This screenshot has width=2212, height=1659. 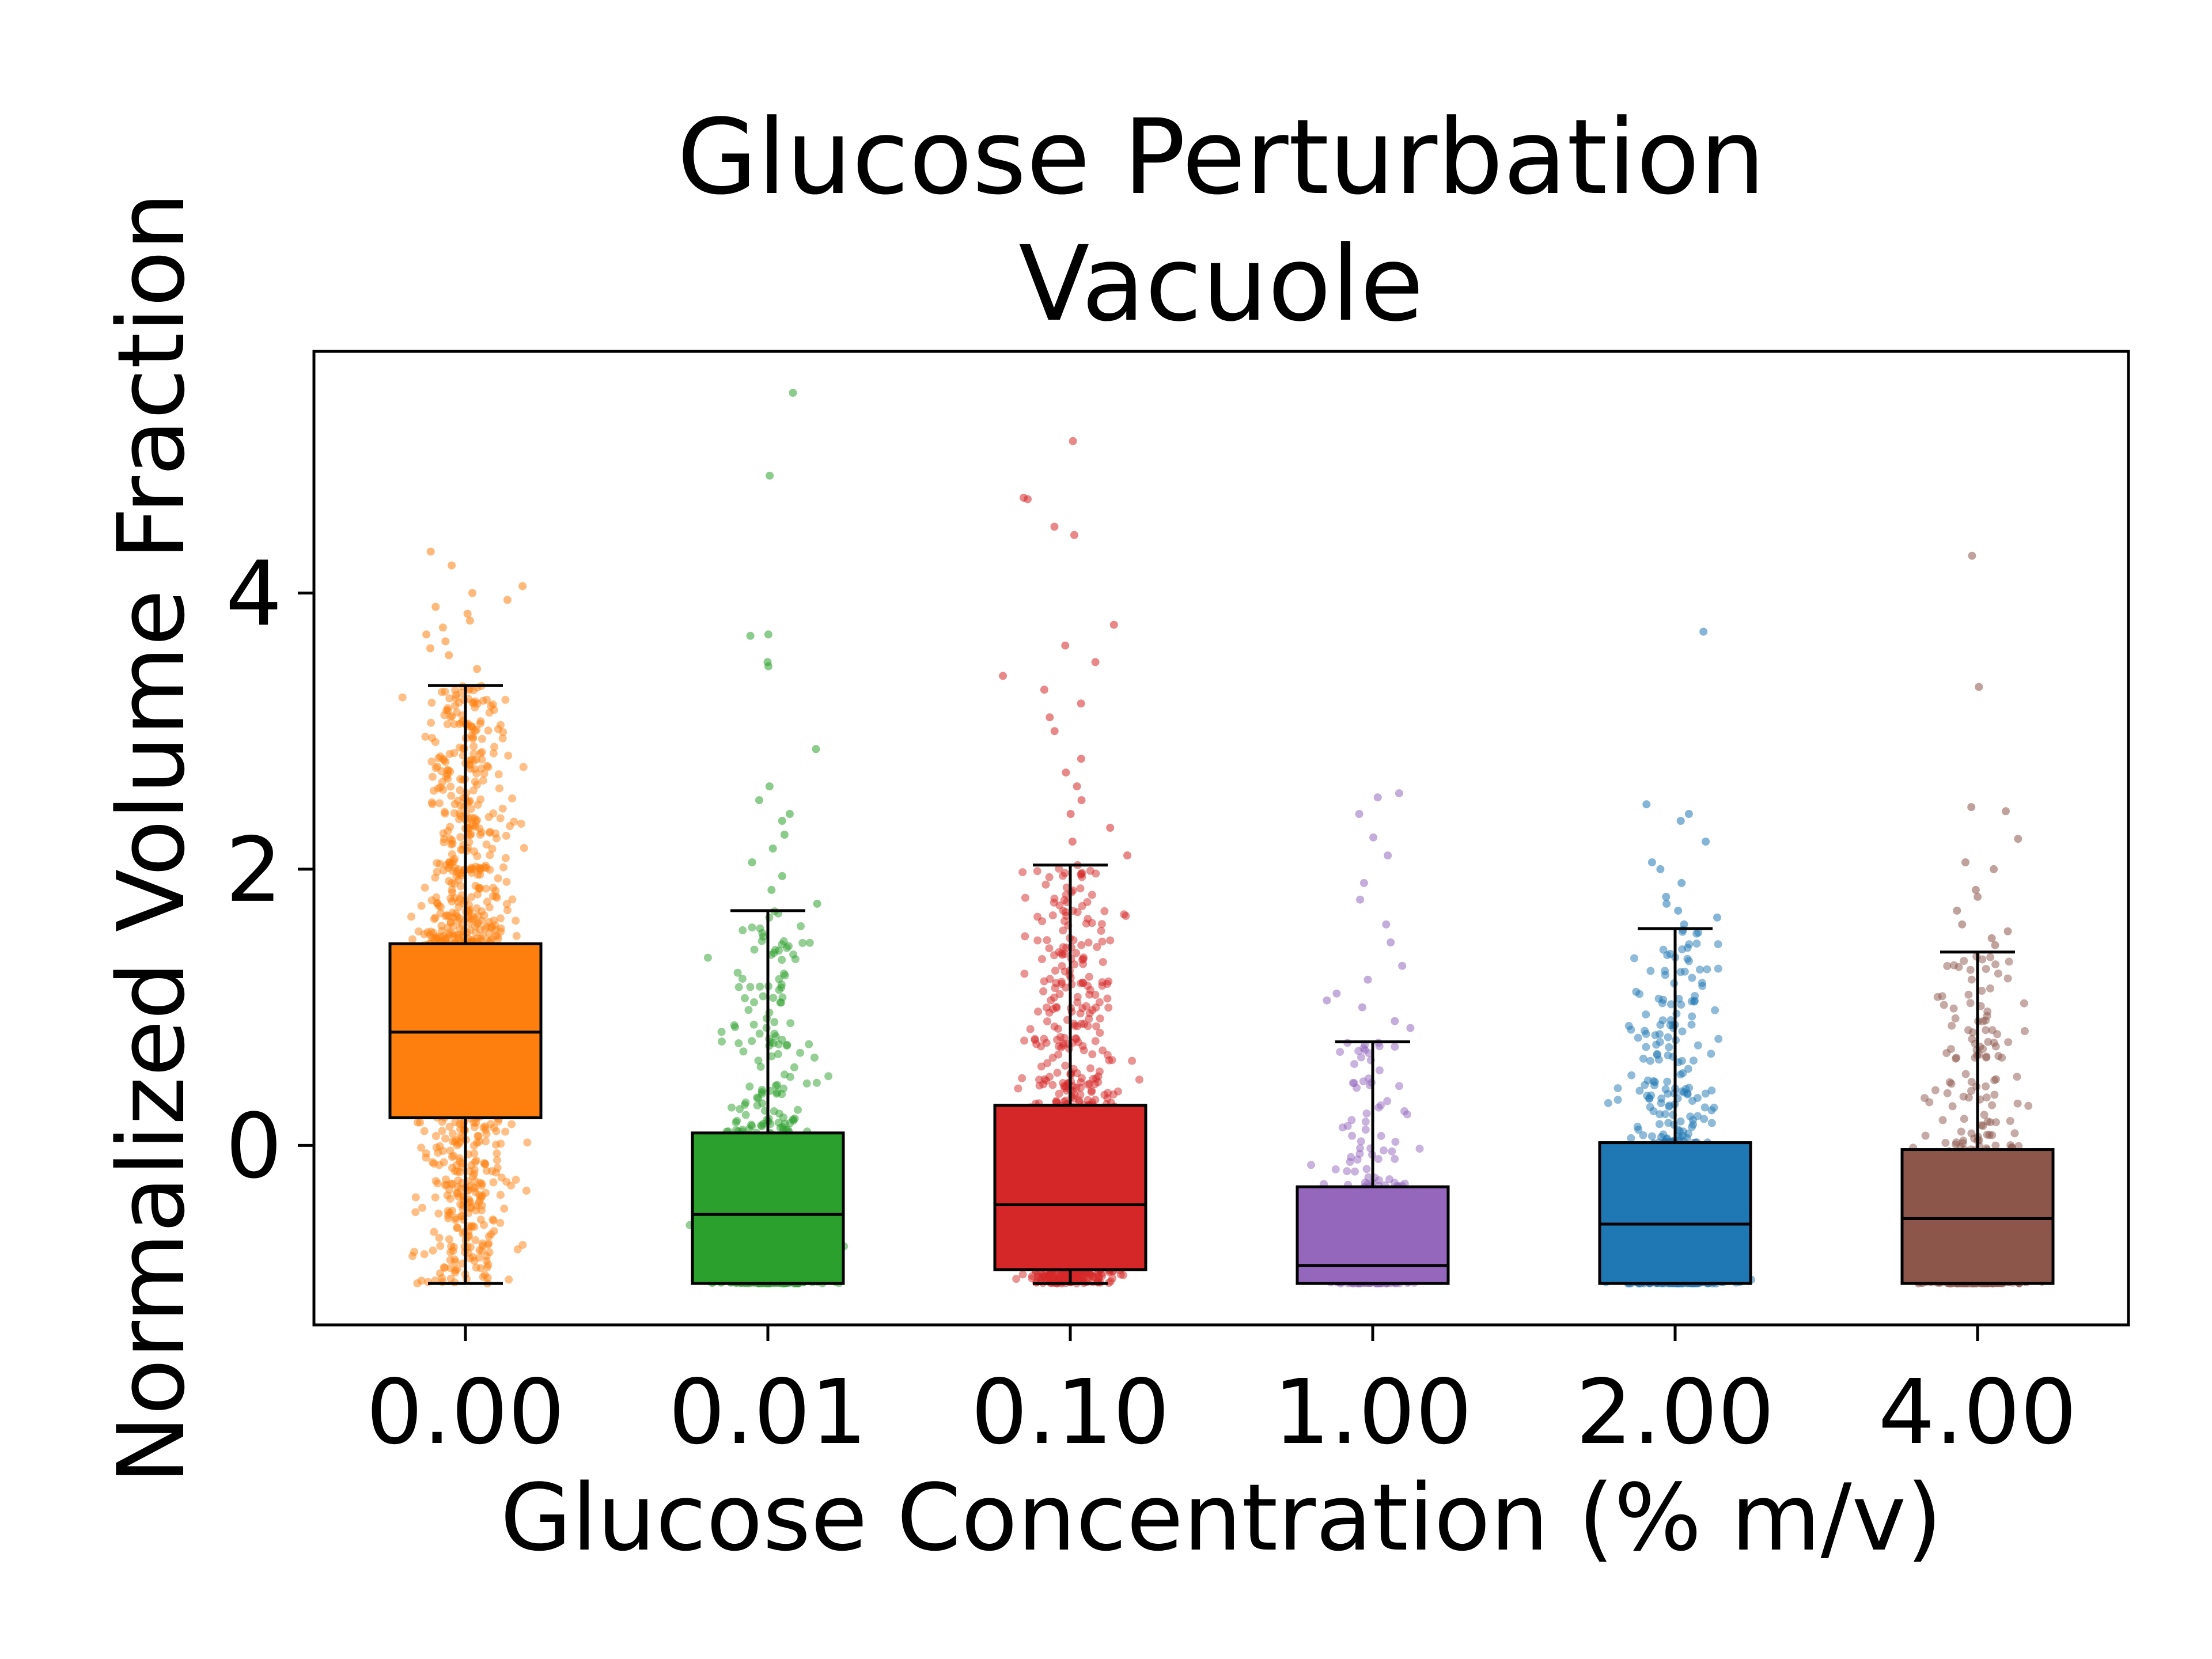 I want to click on box-0.00, so click(x=465, y=984).